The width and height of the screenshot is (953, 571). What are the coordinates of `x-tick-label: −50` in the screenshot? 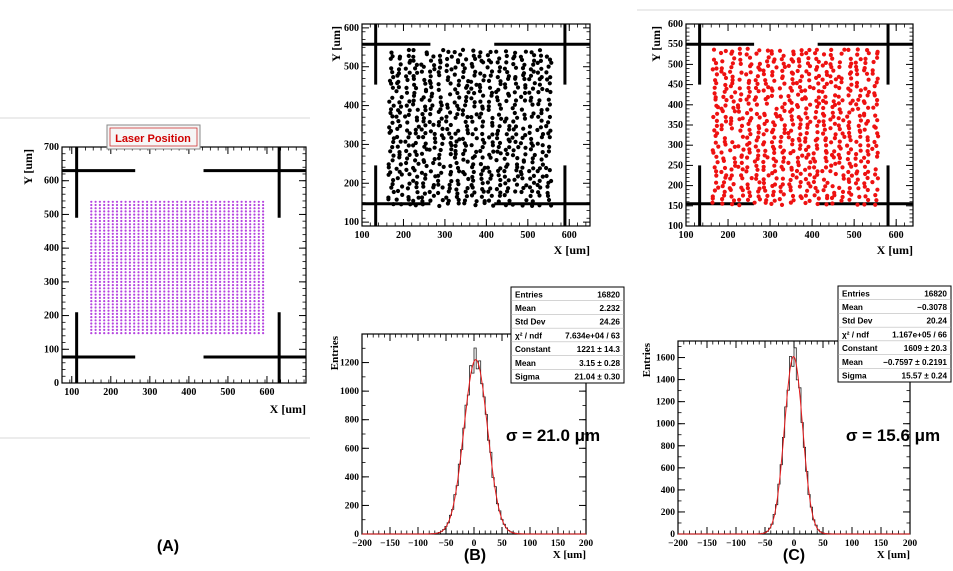 It's located at (765, 544).